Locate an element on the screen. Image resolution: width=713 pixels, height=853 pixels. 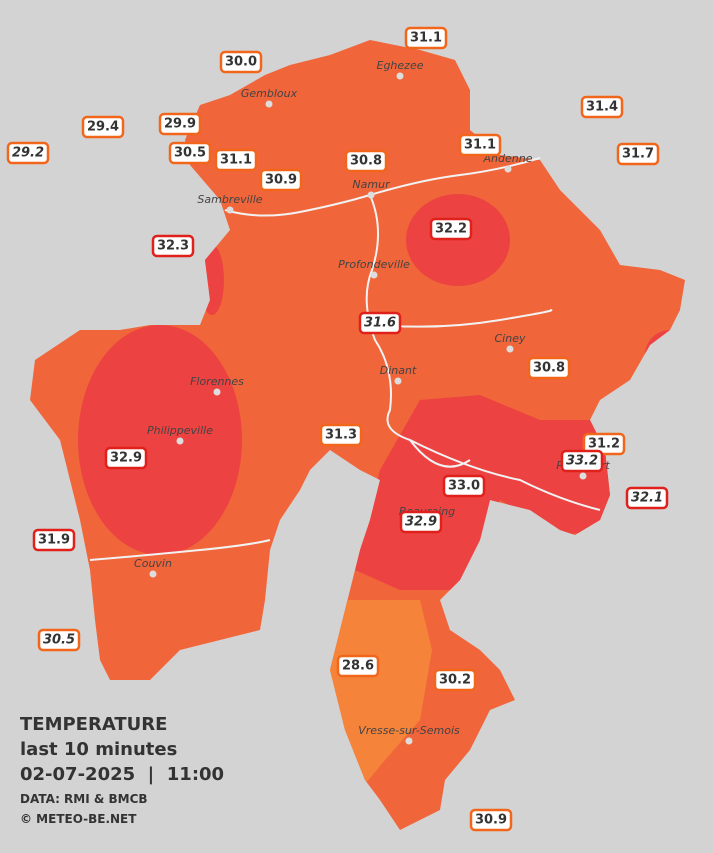
station-value: 33.0 is located at coordinates (464, 486).